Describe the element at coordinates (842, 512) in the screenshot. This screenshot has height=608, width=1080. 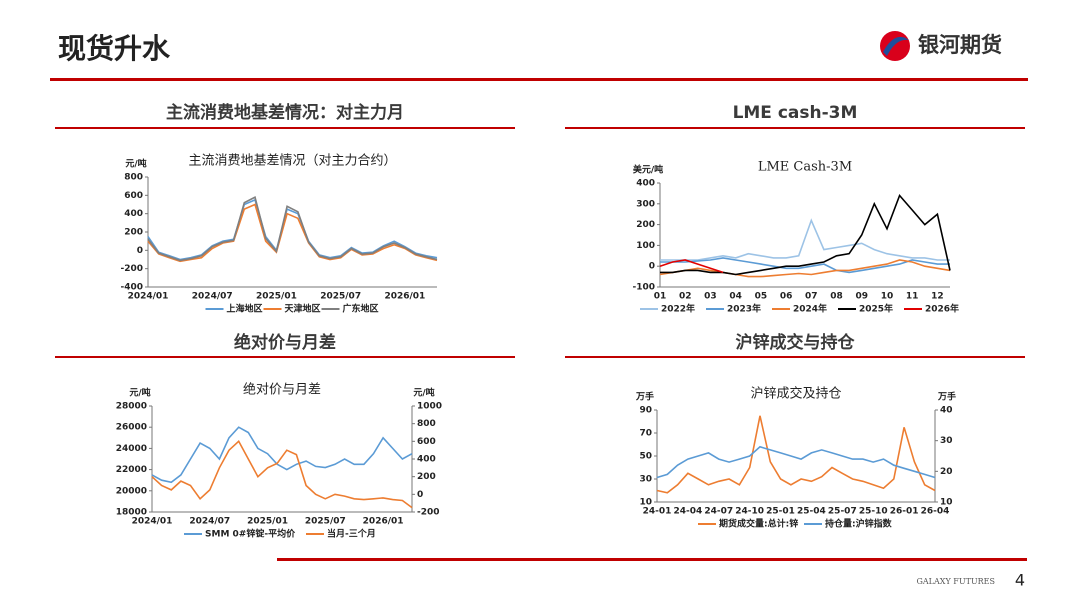
I see `x-tick-label: 25-07` at that location.